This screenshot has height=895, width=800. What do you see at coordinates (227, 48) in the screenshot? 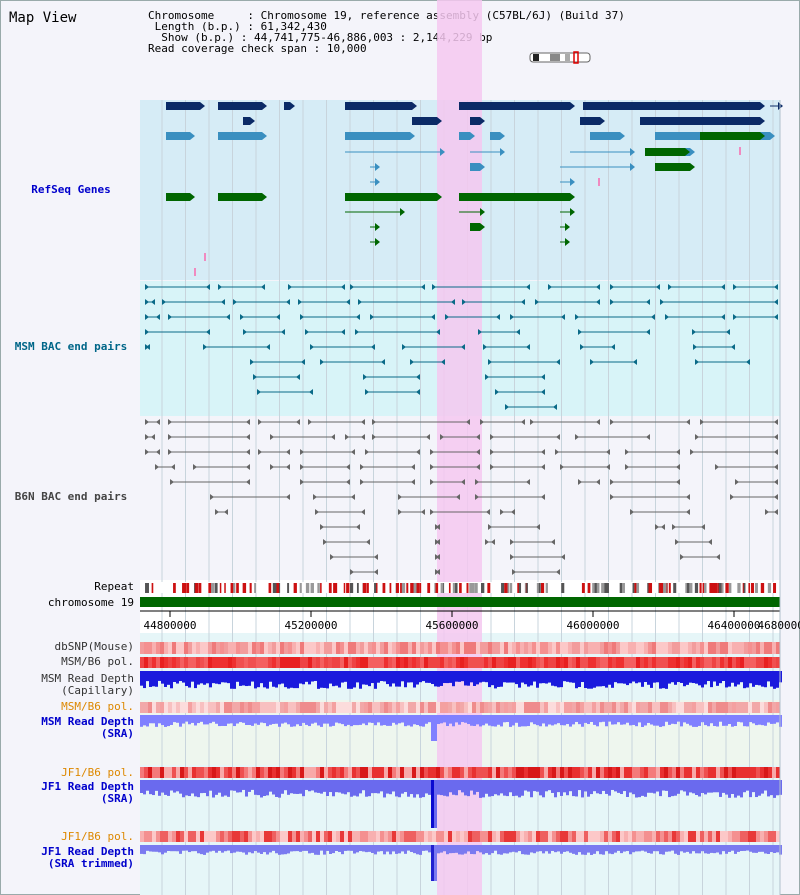
I see `coverage-key: Read coverage check span` at bounding box center [227, 48].